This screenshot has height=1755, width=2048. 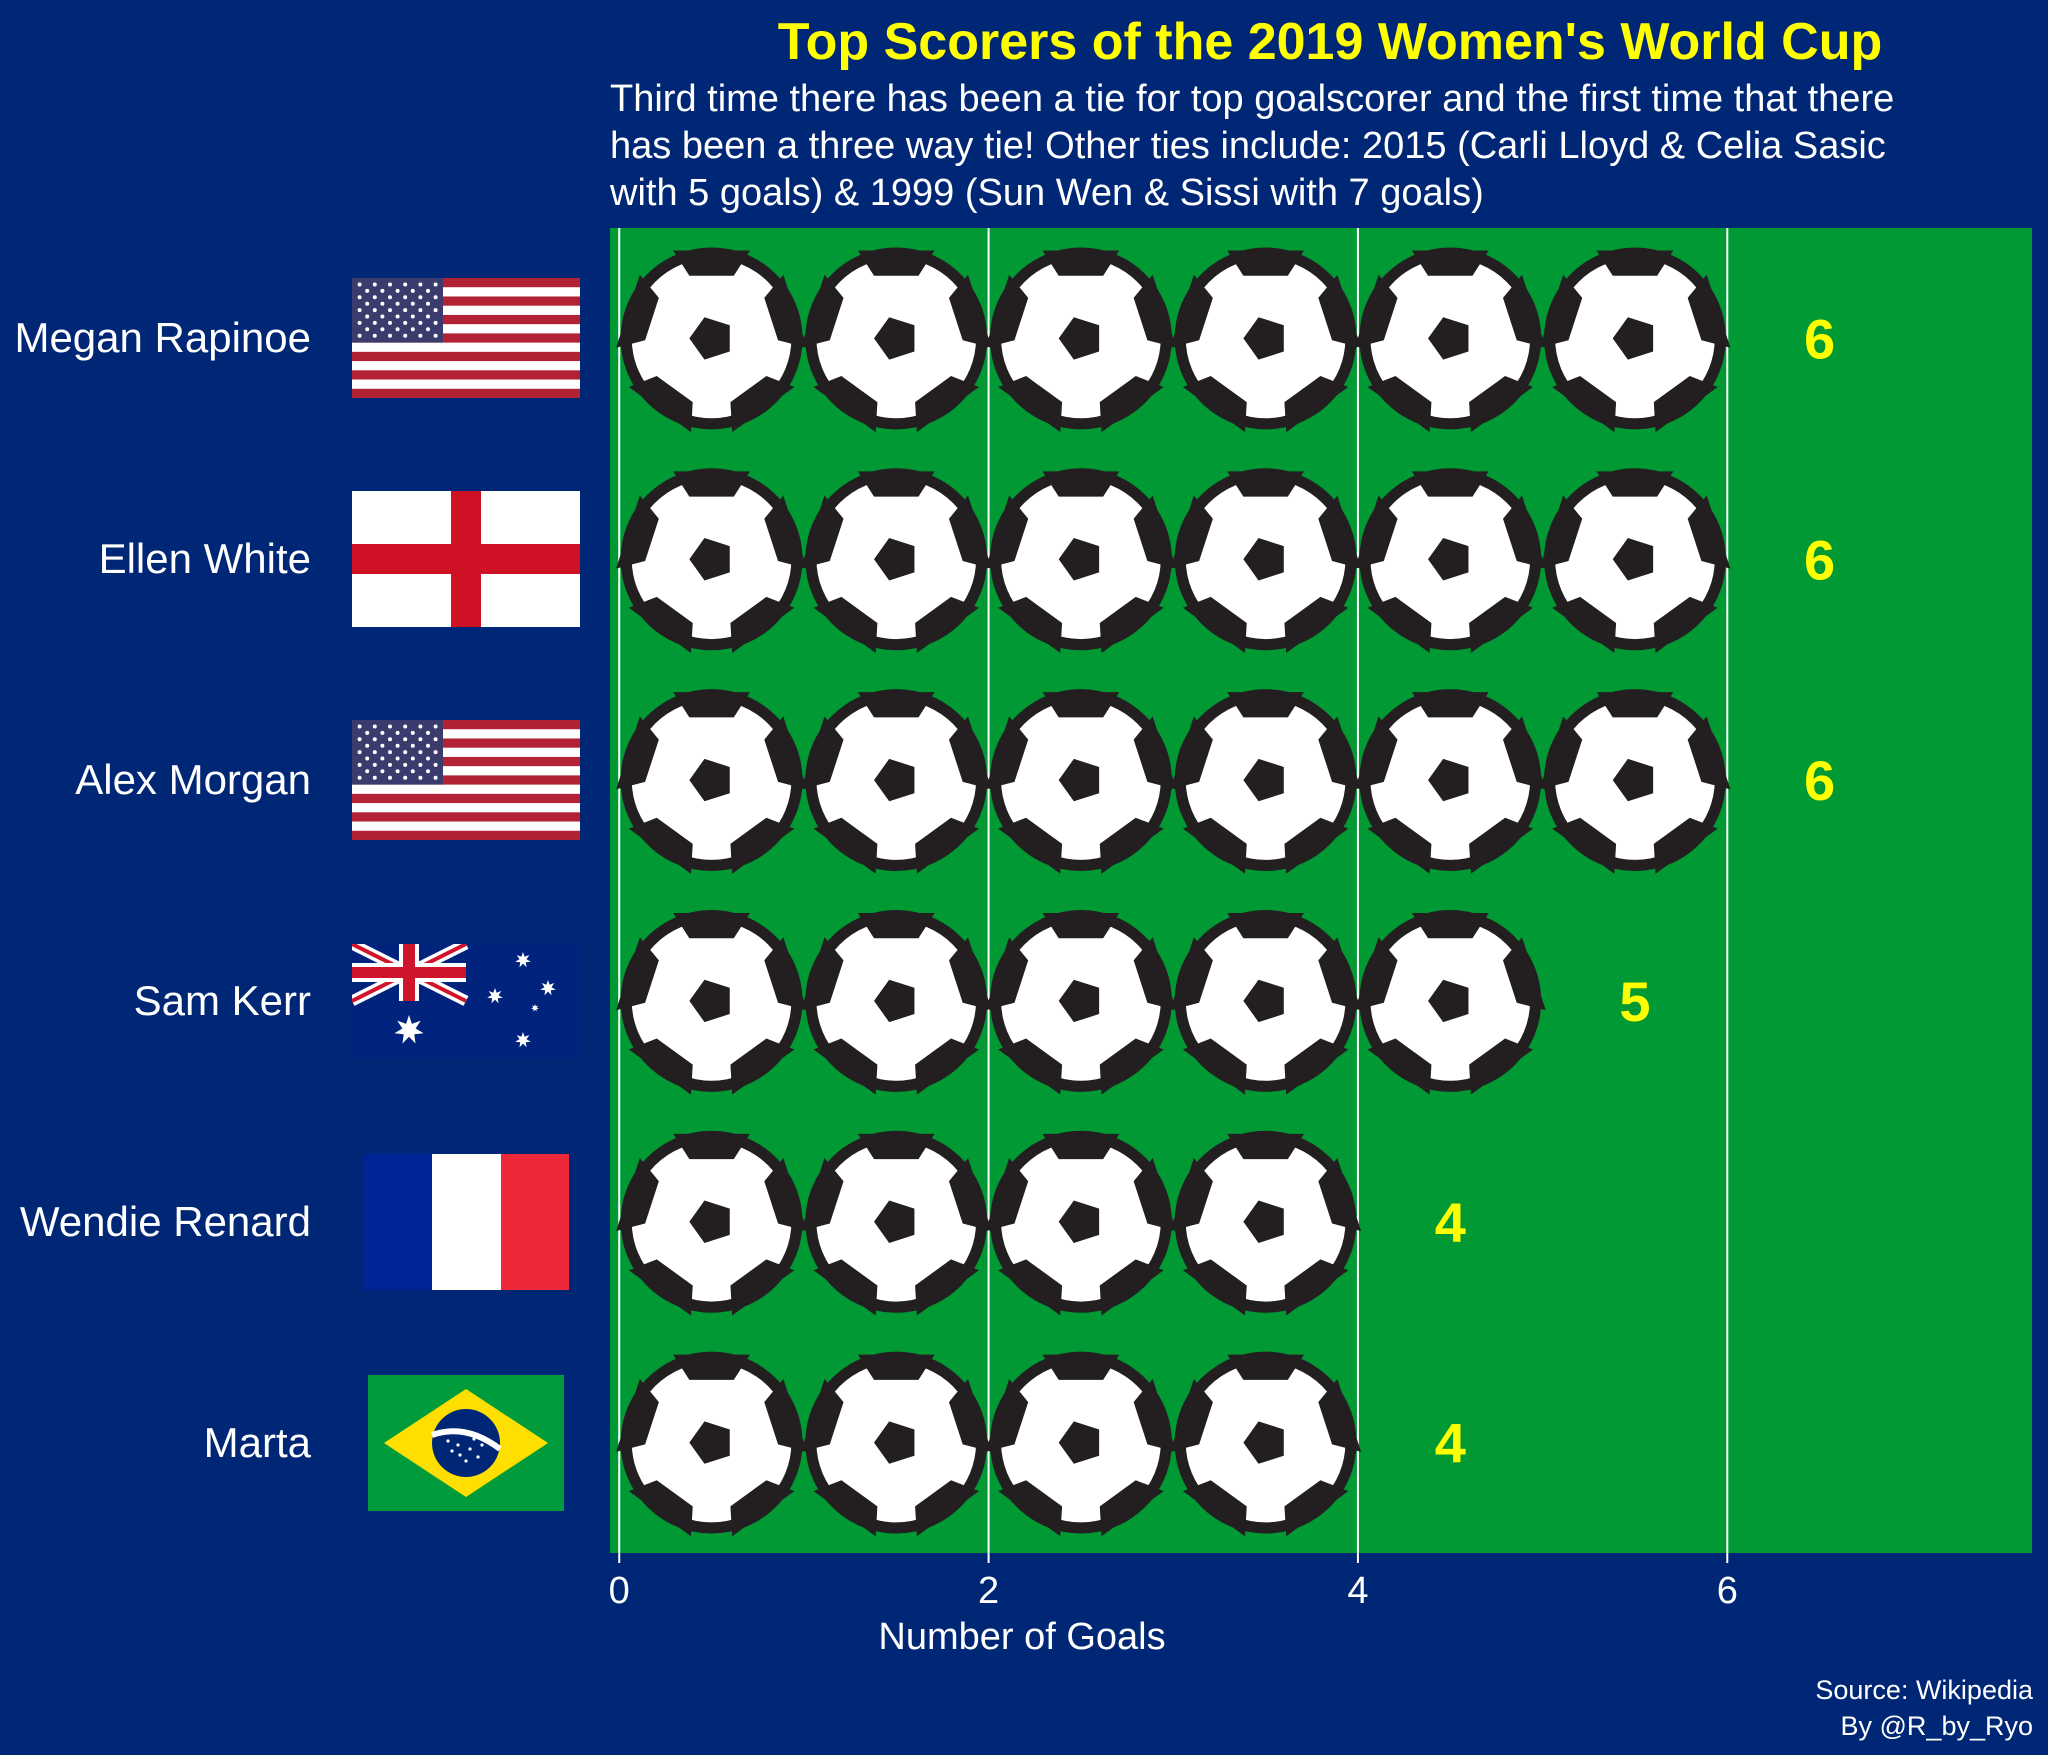 I want to click on brazil-flag-icon, so click(x=466, y=1445).